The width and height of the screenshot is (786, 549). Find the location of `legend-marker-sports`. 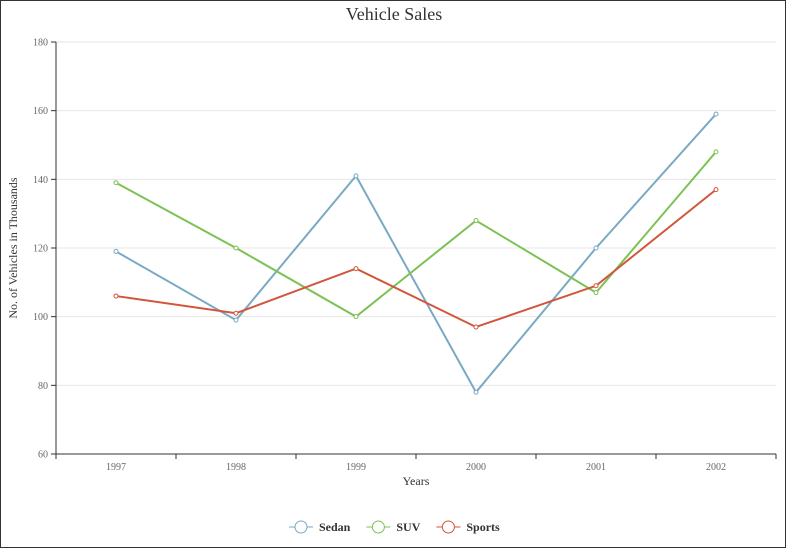

legend-marker-sports is located at coordinates (448, 527).